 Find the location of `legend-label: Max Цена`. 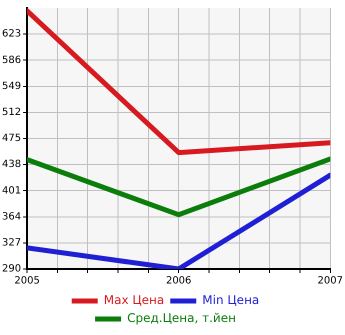

legend-label: Max Цена is located at coordinates (134, 300).